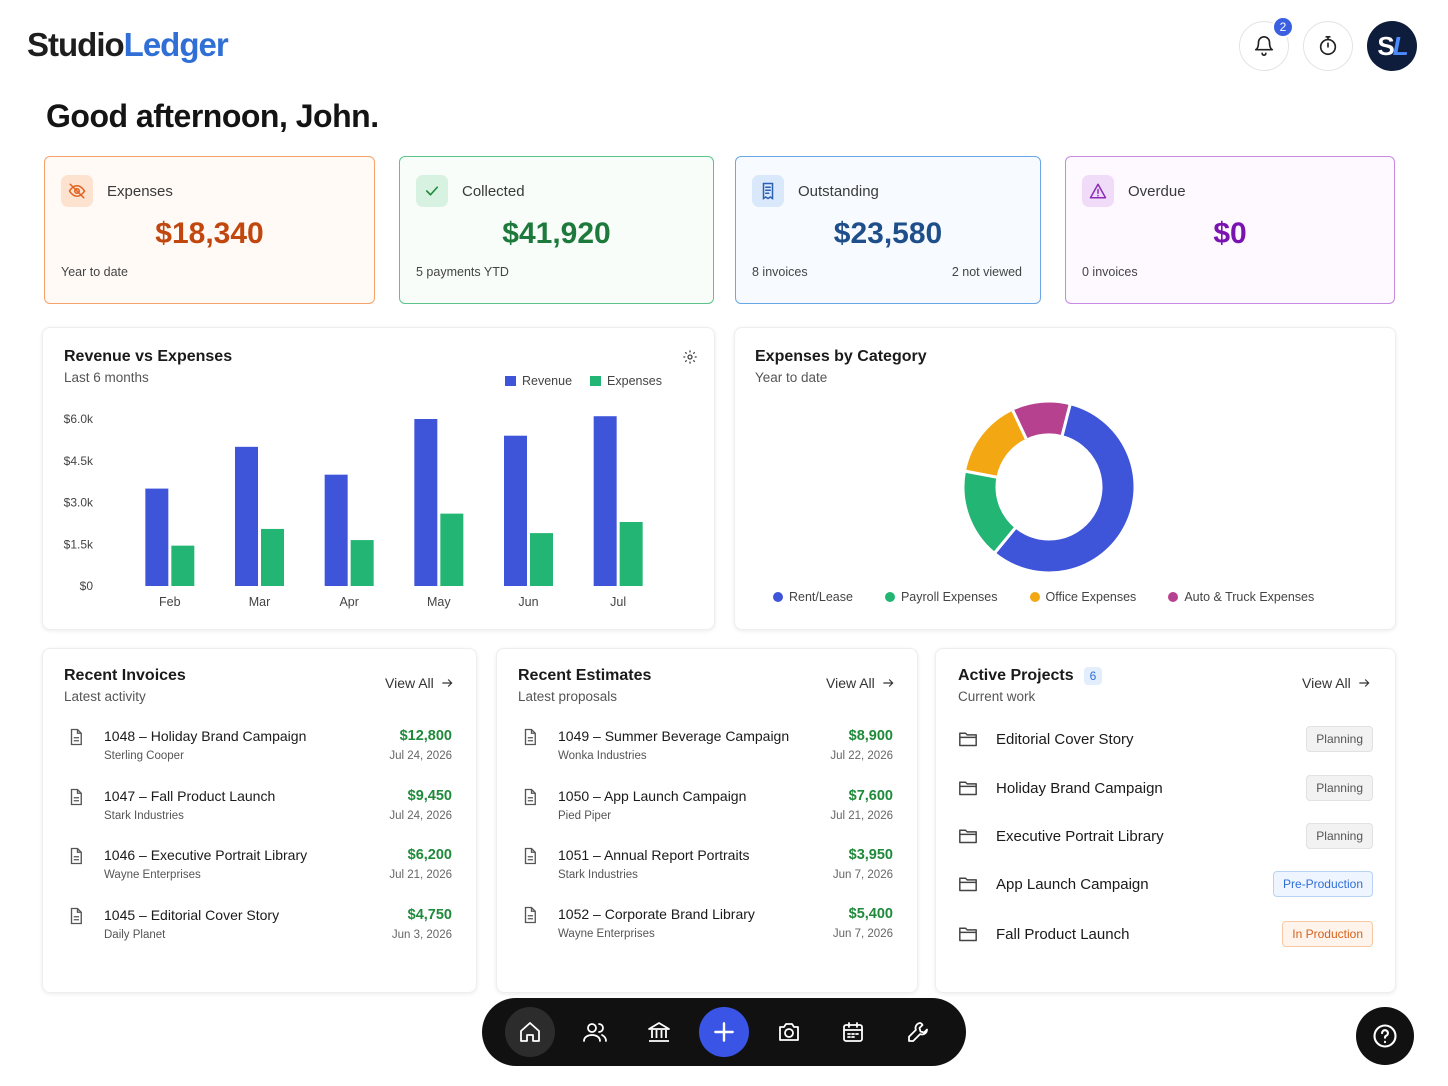 This screenshot has width=1448, height=1086. Describe the element at coordinates (1098, 191) in the screenshot. I see `warning-icon` at that location.